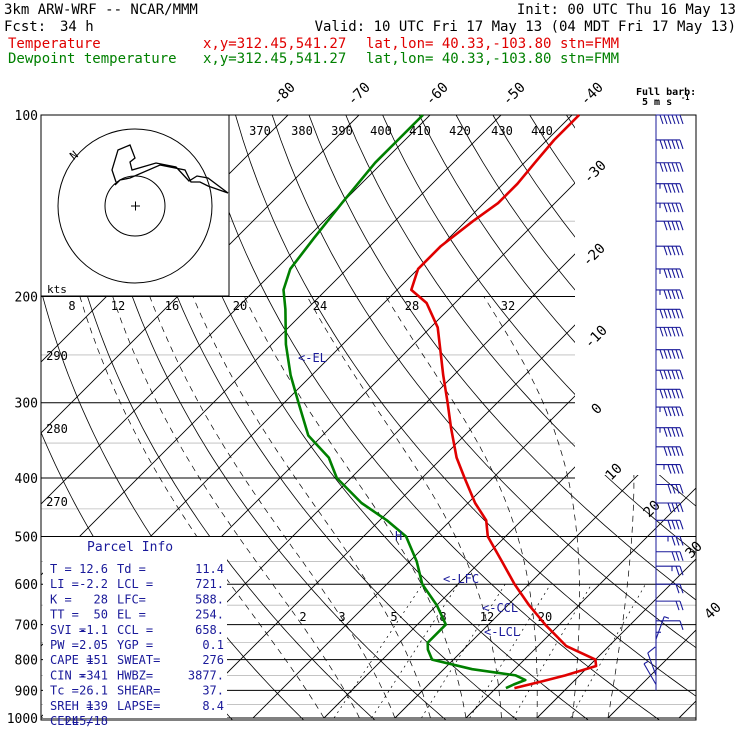  Describe the element at coordinates (64, 645) in the screenshot. I see `parcel-info-cell: PW =` at that location.